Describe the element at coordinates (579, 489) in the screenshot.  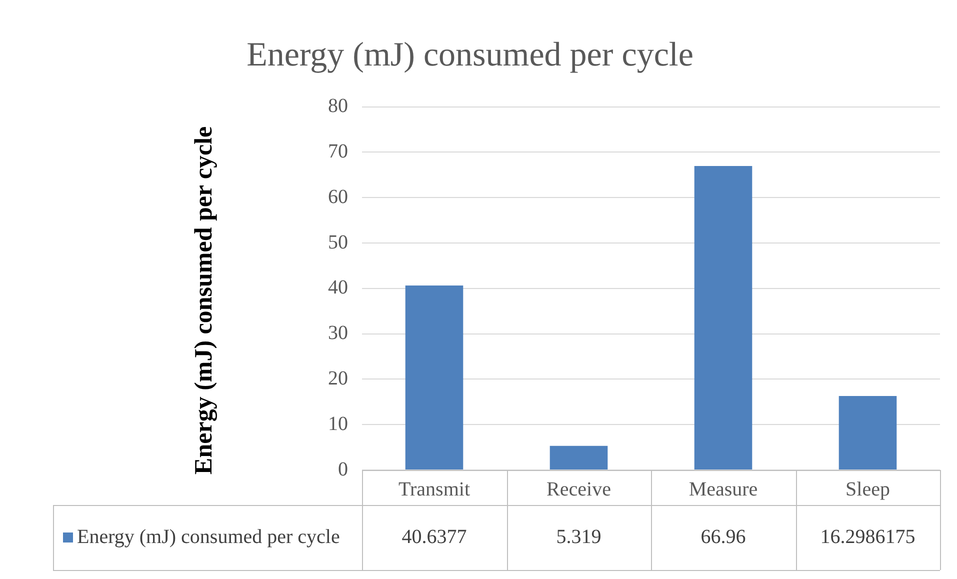
I see `x-tick-label: Receive` at that location.